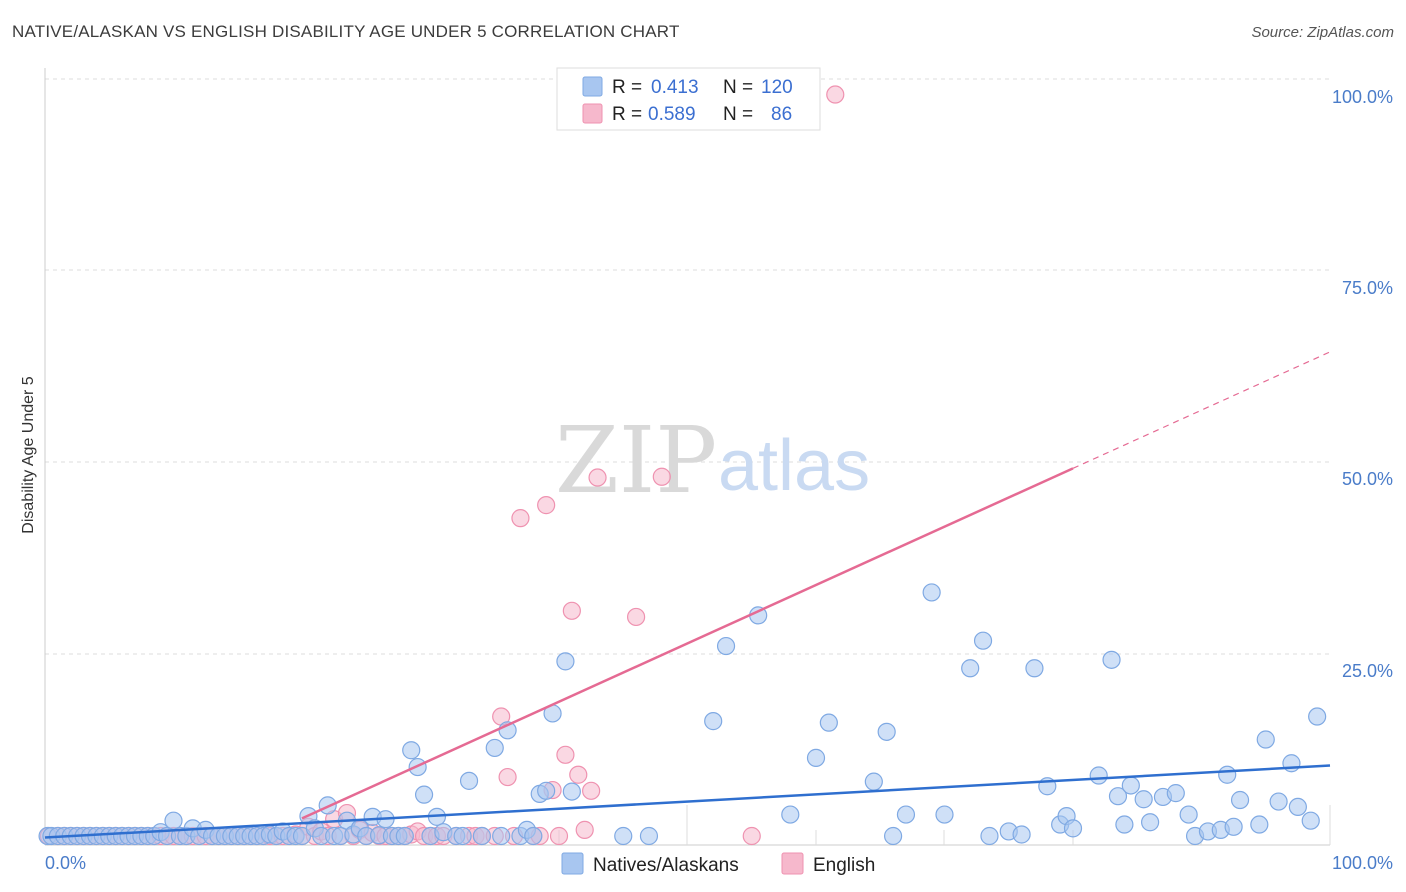 Image resolution: width=1406 pixels, height=892 pixels. Describe the element at coordinates (794, 466) in the screenshot. I see `watermark-atlas: atlas` at that location.